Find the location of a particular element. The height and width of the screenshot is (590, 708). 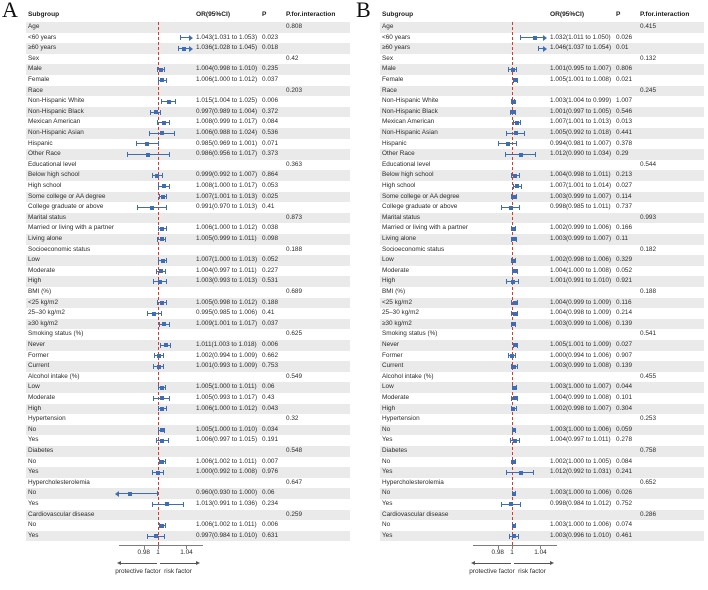

p-interaction-value: 0.455 is located at coordinates (648, 376).